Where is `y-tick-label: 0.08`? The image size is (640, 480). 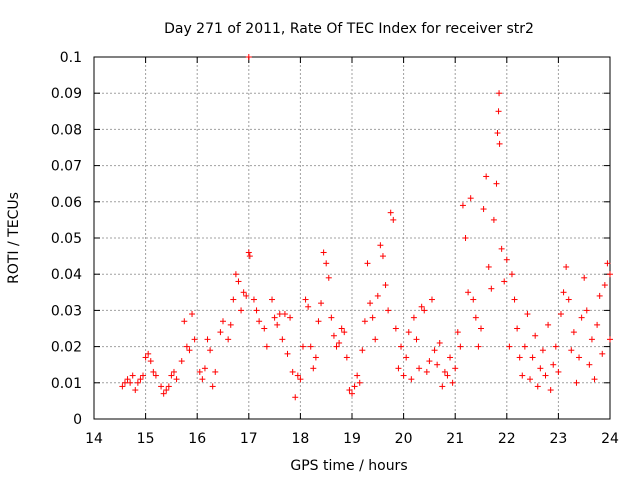 y-tick-label: 0.08 is located at coordinates (66, 130).